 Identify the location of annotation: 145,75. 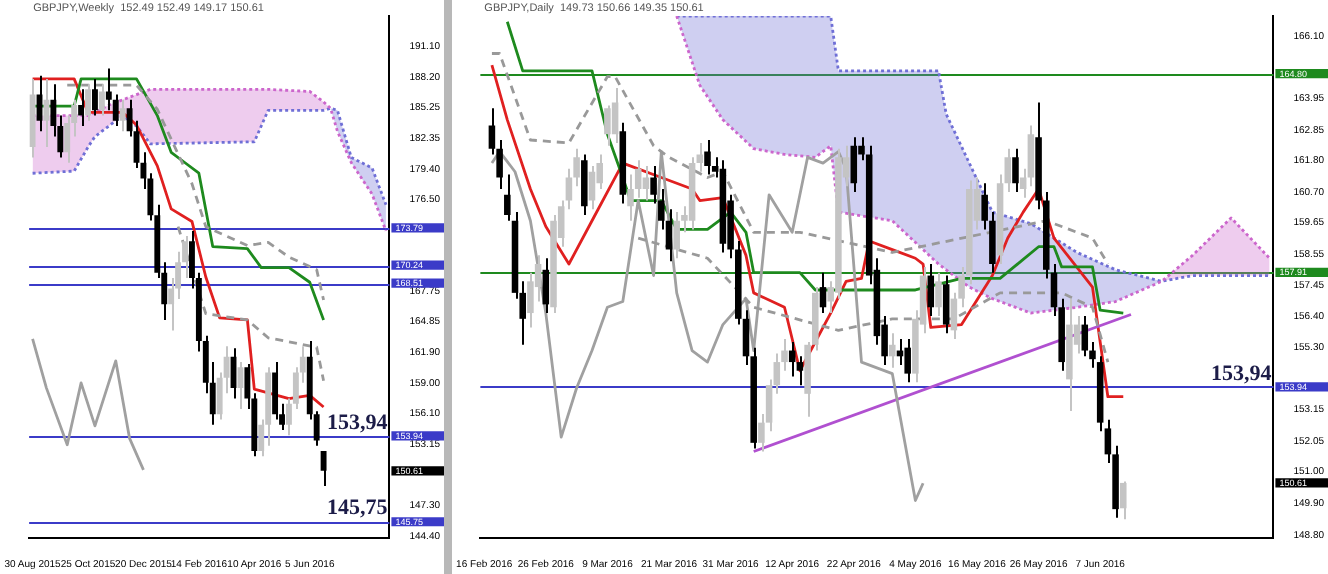
(357, 508).